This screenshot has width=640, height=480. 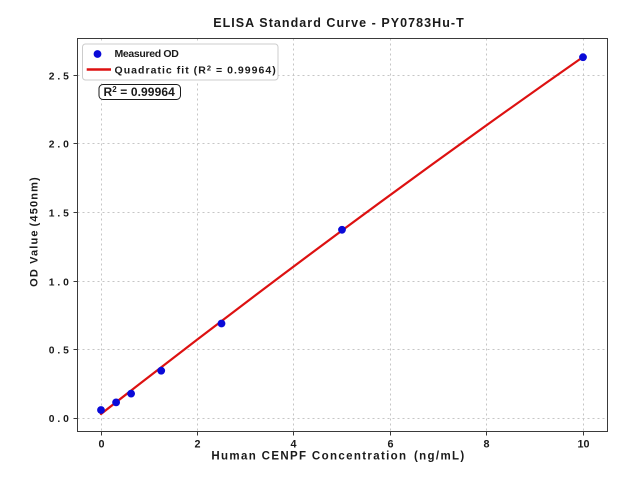 What do you see at coordinates (34, 231) in the screenshot?
I see `svg-text: OD Value(450nm)` at bounding box center [34, 231].